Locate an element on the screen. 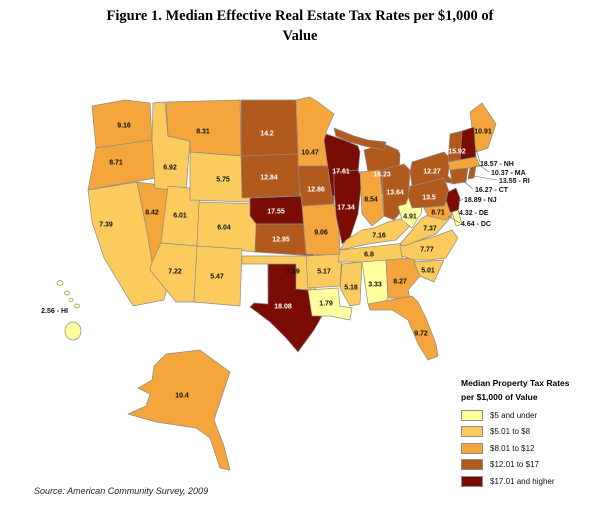 This screenshot has width=600, height=518. legend-item-4: $12.01 to $17 is located at coordinates (530, 464).